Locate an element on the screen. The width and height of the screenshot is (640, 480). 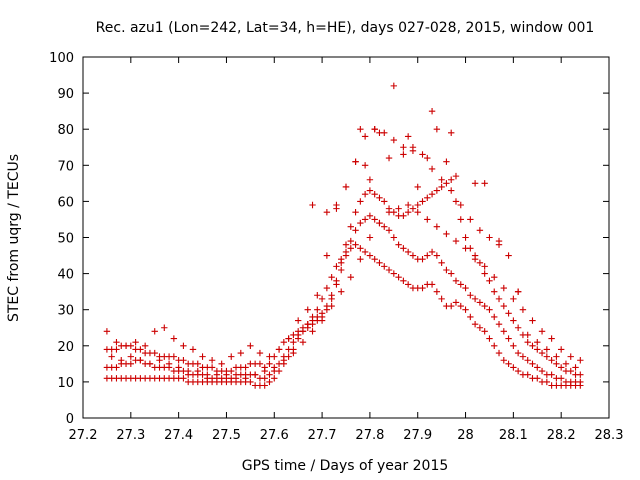
x-tick-label: 28.1 is located at coordinates (513, 435).